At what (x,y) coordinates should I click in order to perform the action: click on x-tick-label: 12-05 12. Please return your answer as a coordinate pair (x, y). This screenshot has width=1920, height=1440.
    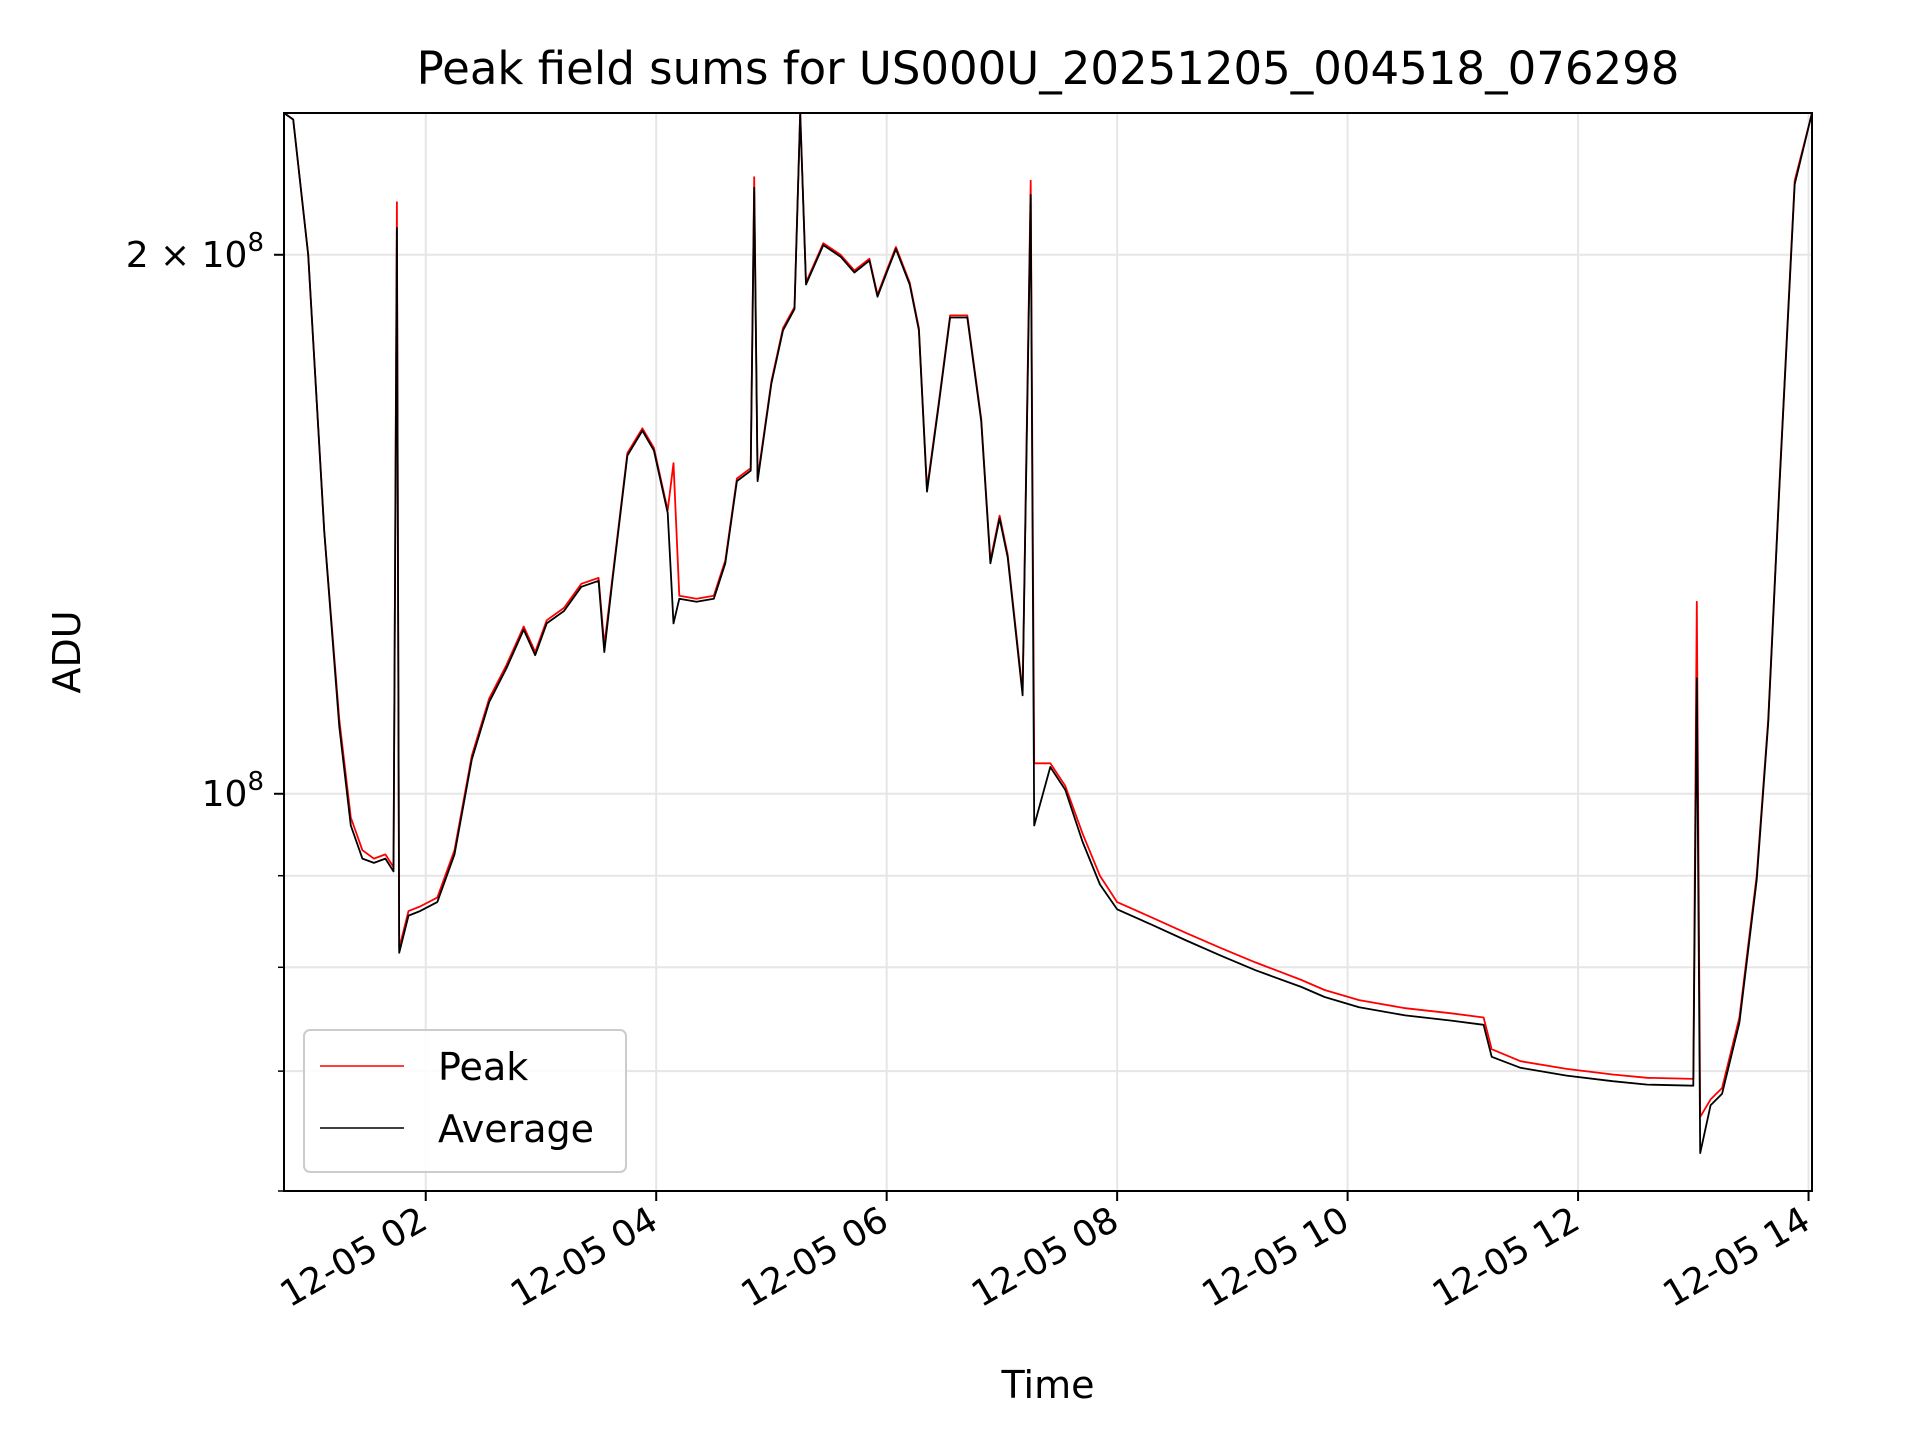
    Looking at the image, I should click on (1506, 1257).